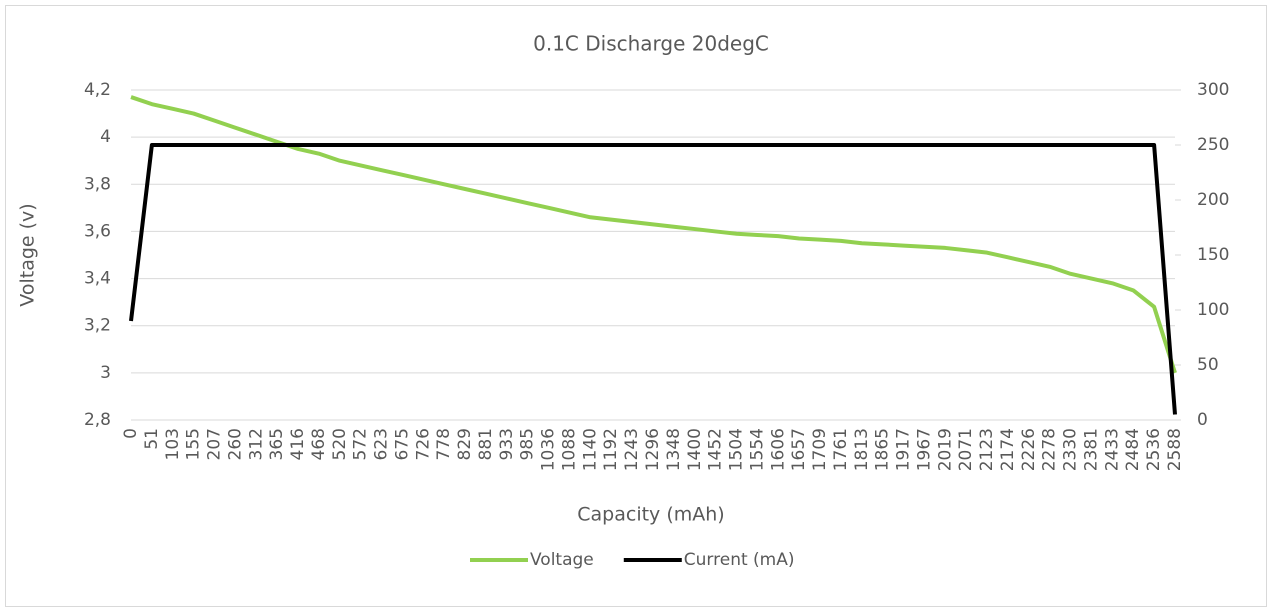  I want to click on x-tick-label: 829, so click(465, 444).